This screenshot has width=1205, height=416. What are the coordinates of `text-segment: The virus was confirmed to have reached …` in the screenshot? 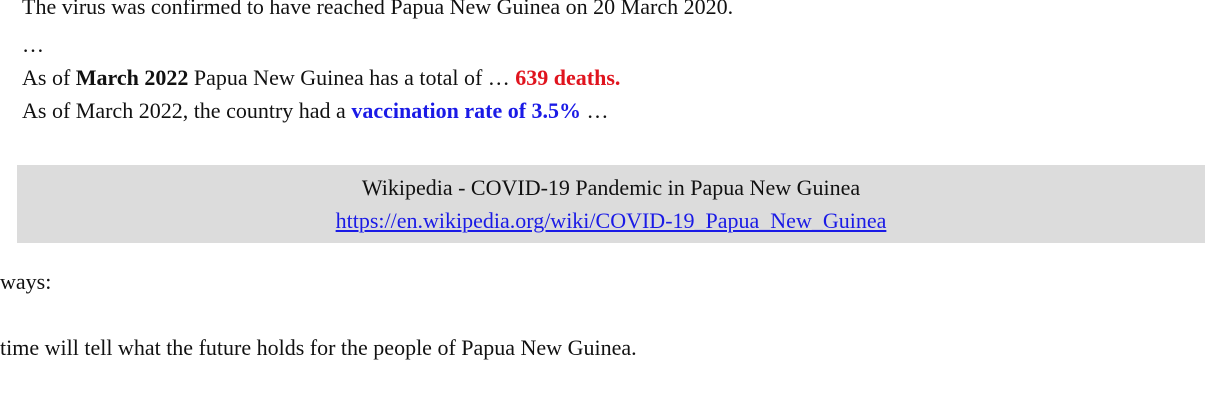 It's located at (378, 9).